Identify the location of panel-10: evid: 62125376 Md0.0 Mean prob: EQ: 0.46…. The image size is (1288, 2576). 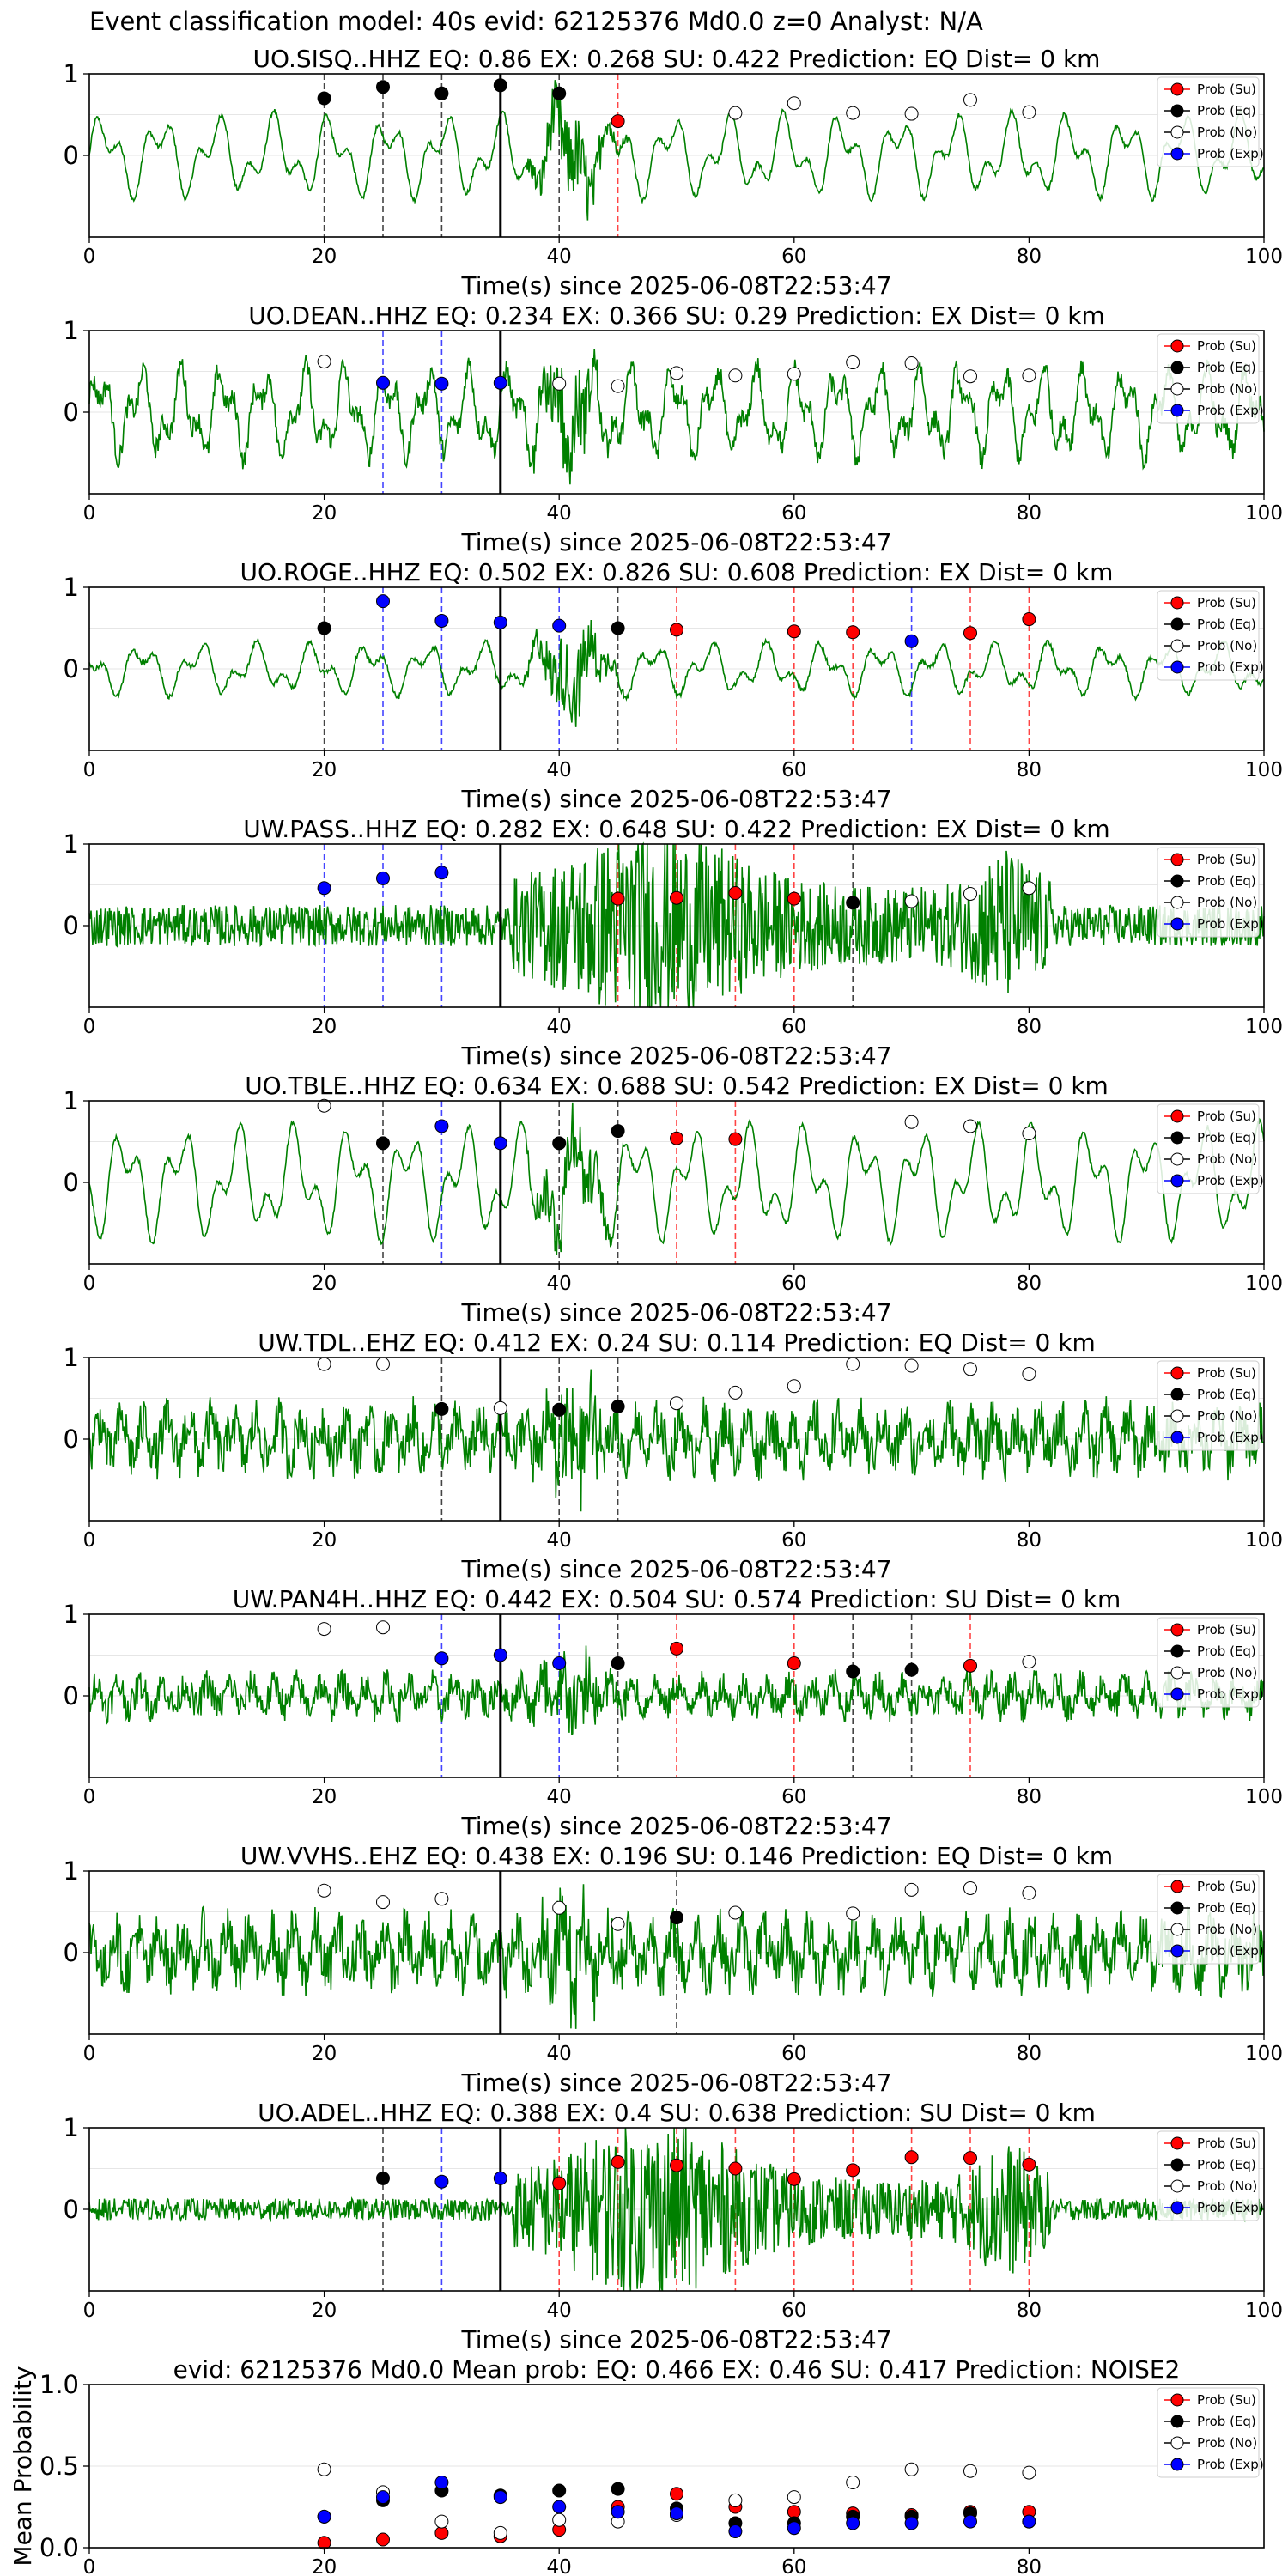
(637, 2465).